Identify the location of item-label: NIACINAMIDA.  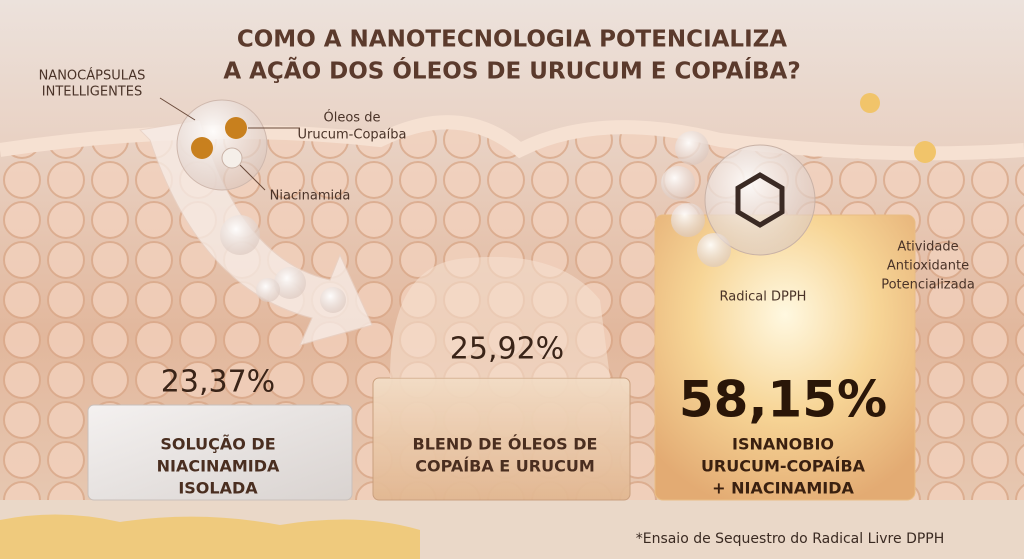
(218, 466).